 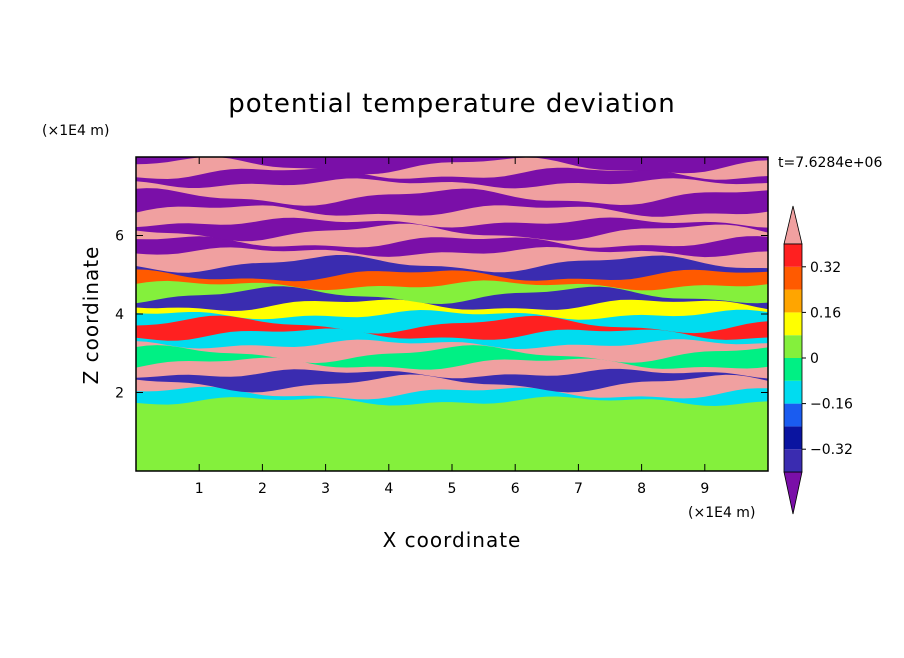 What do you see at coordinates (91, 315) in the screenshot?
I see `y-axis-label: Z coordinate` at bounding box center [91, 315].